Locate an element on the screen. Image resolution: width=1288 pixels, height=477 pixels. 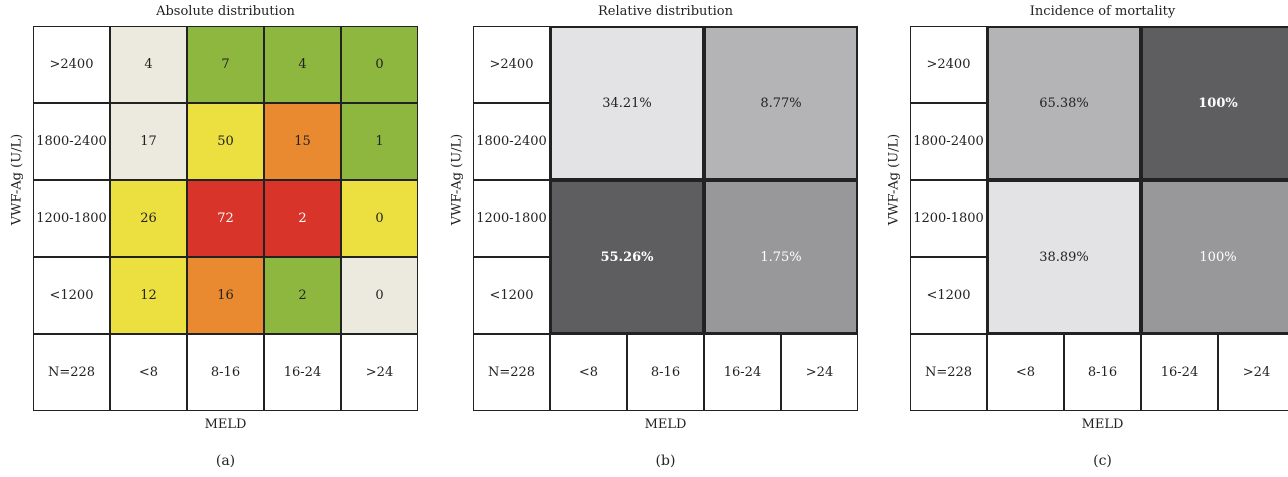
heatmap-cell: 7 is located at coordinates (225, 64).